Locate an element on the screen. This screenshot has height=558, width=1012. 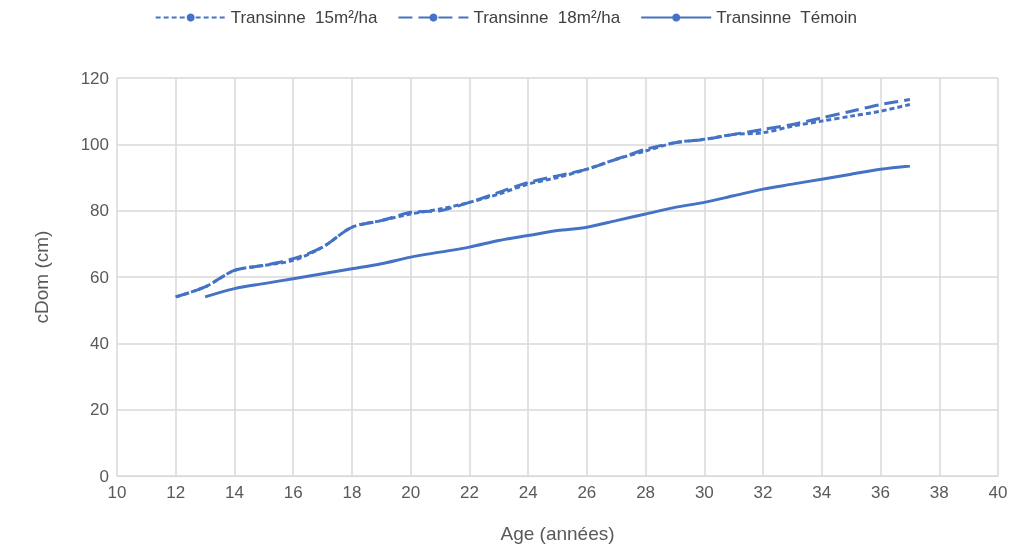
x-tick-label: 26 is located at coordinates (587, 492).